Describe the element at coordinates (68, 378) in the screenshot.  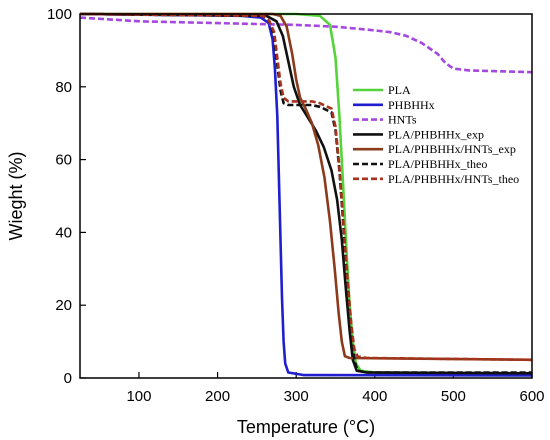
I see `y-tick-label-0: 0` at that location.